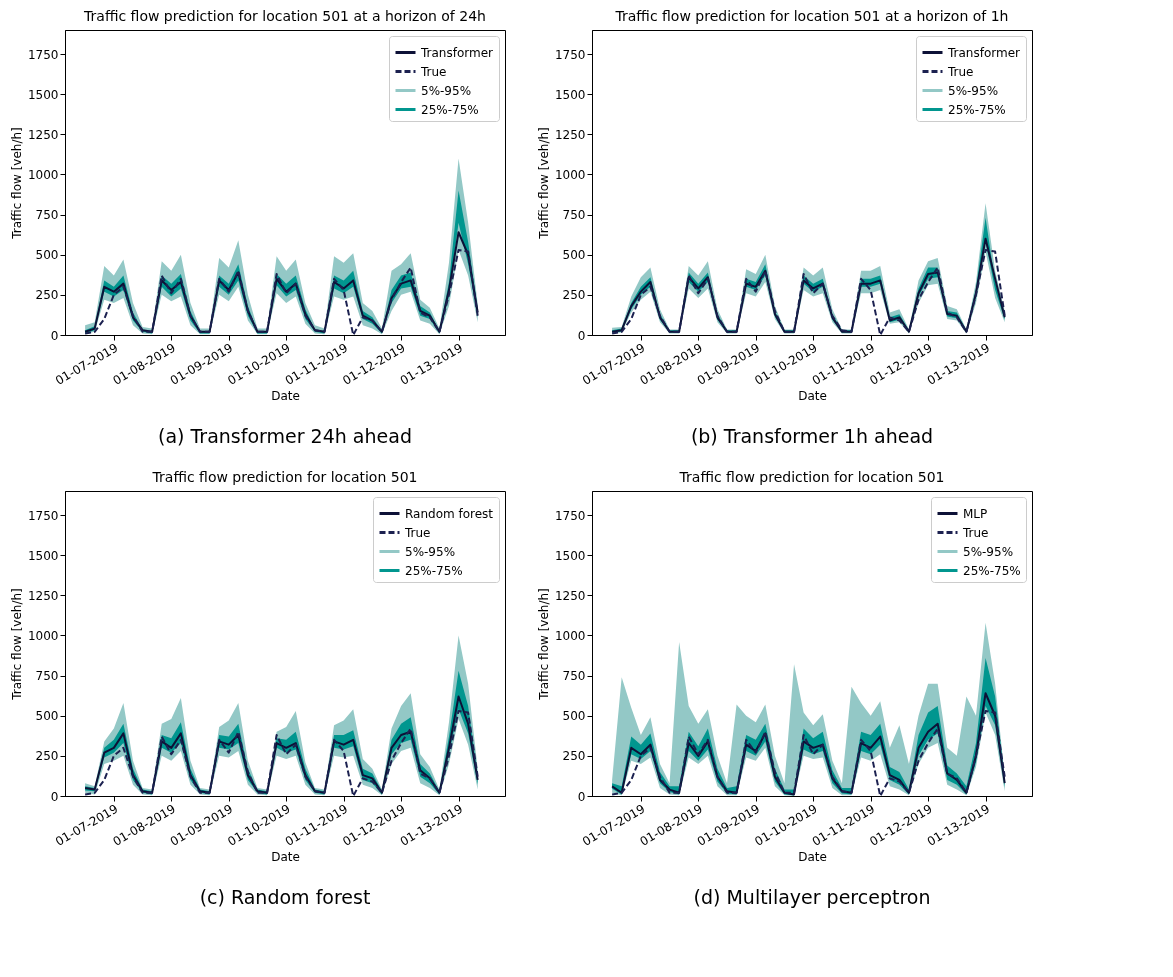  What do you see at coordinates (812, 897) in the screenshot?
I see `text: (d) Multilayer perceptron` at bounding box center [812, 897].